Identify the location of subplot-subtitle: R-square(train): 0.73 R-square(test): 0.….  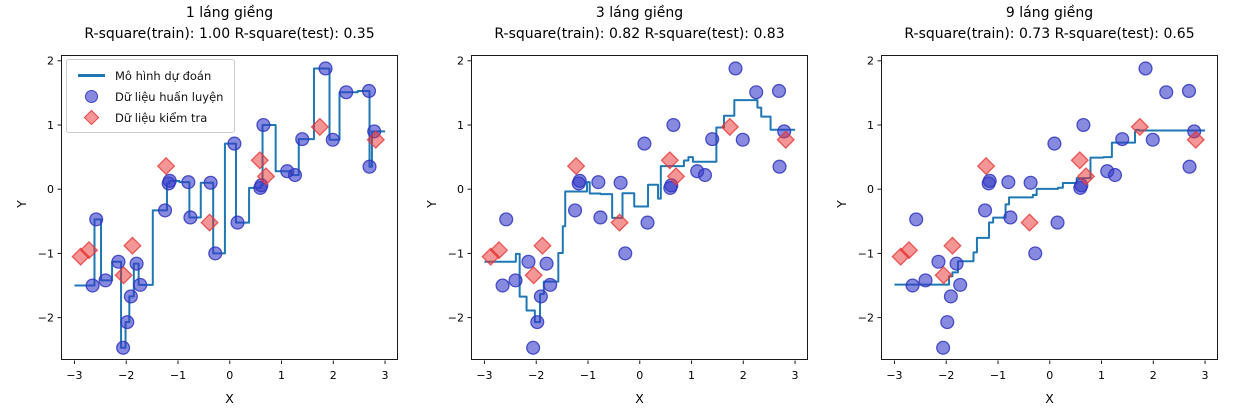
(1049, 34).